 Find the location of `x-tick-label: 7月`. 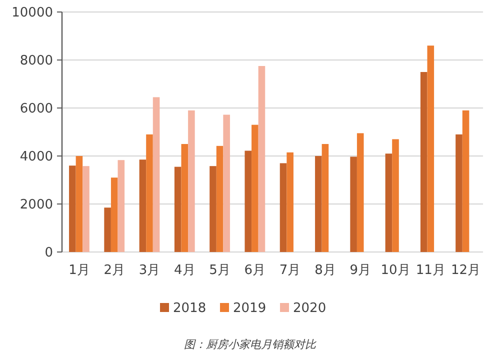

x-tick-label: 7月 is located at coordinates (290, 270).